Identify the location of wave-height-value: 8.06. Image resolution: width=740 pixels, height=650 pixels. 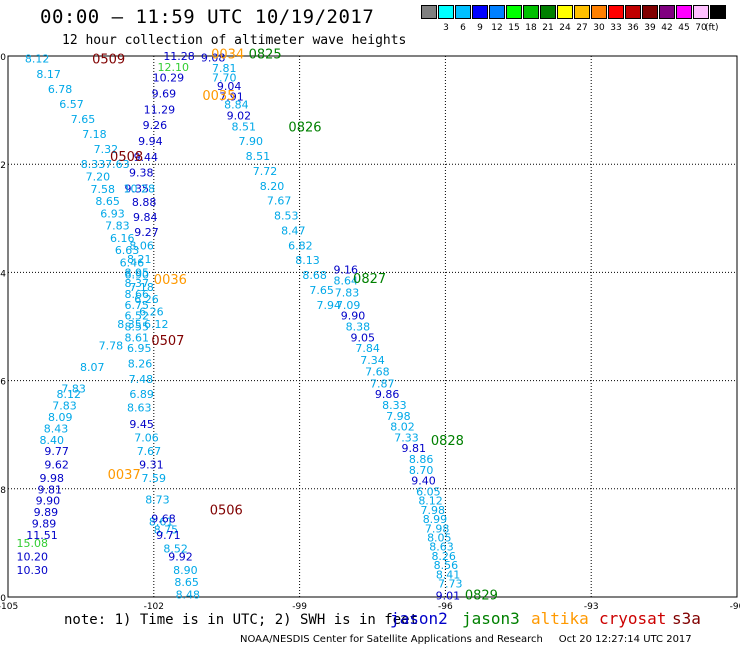
(141, 245).